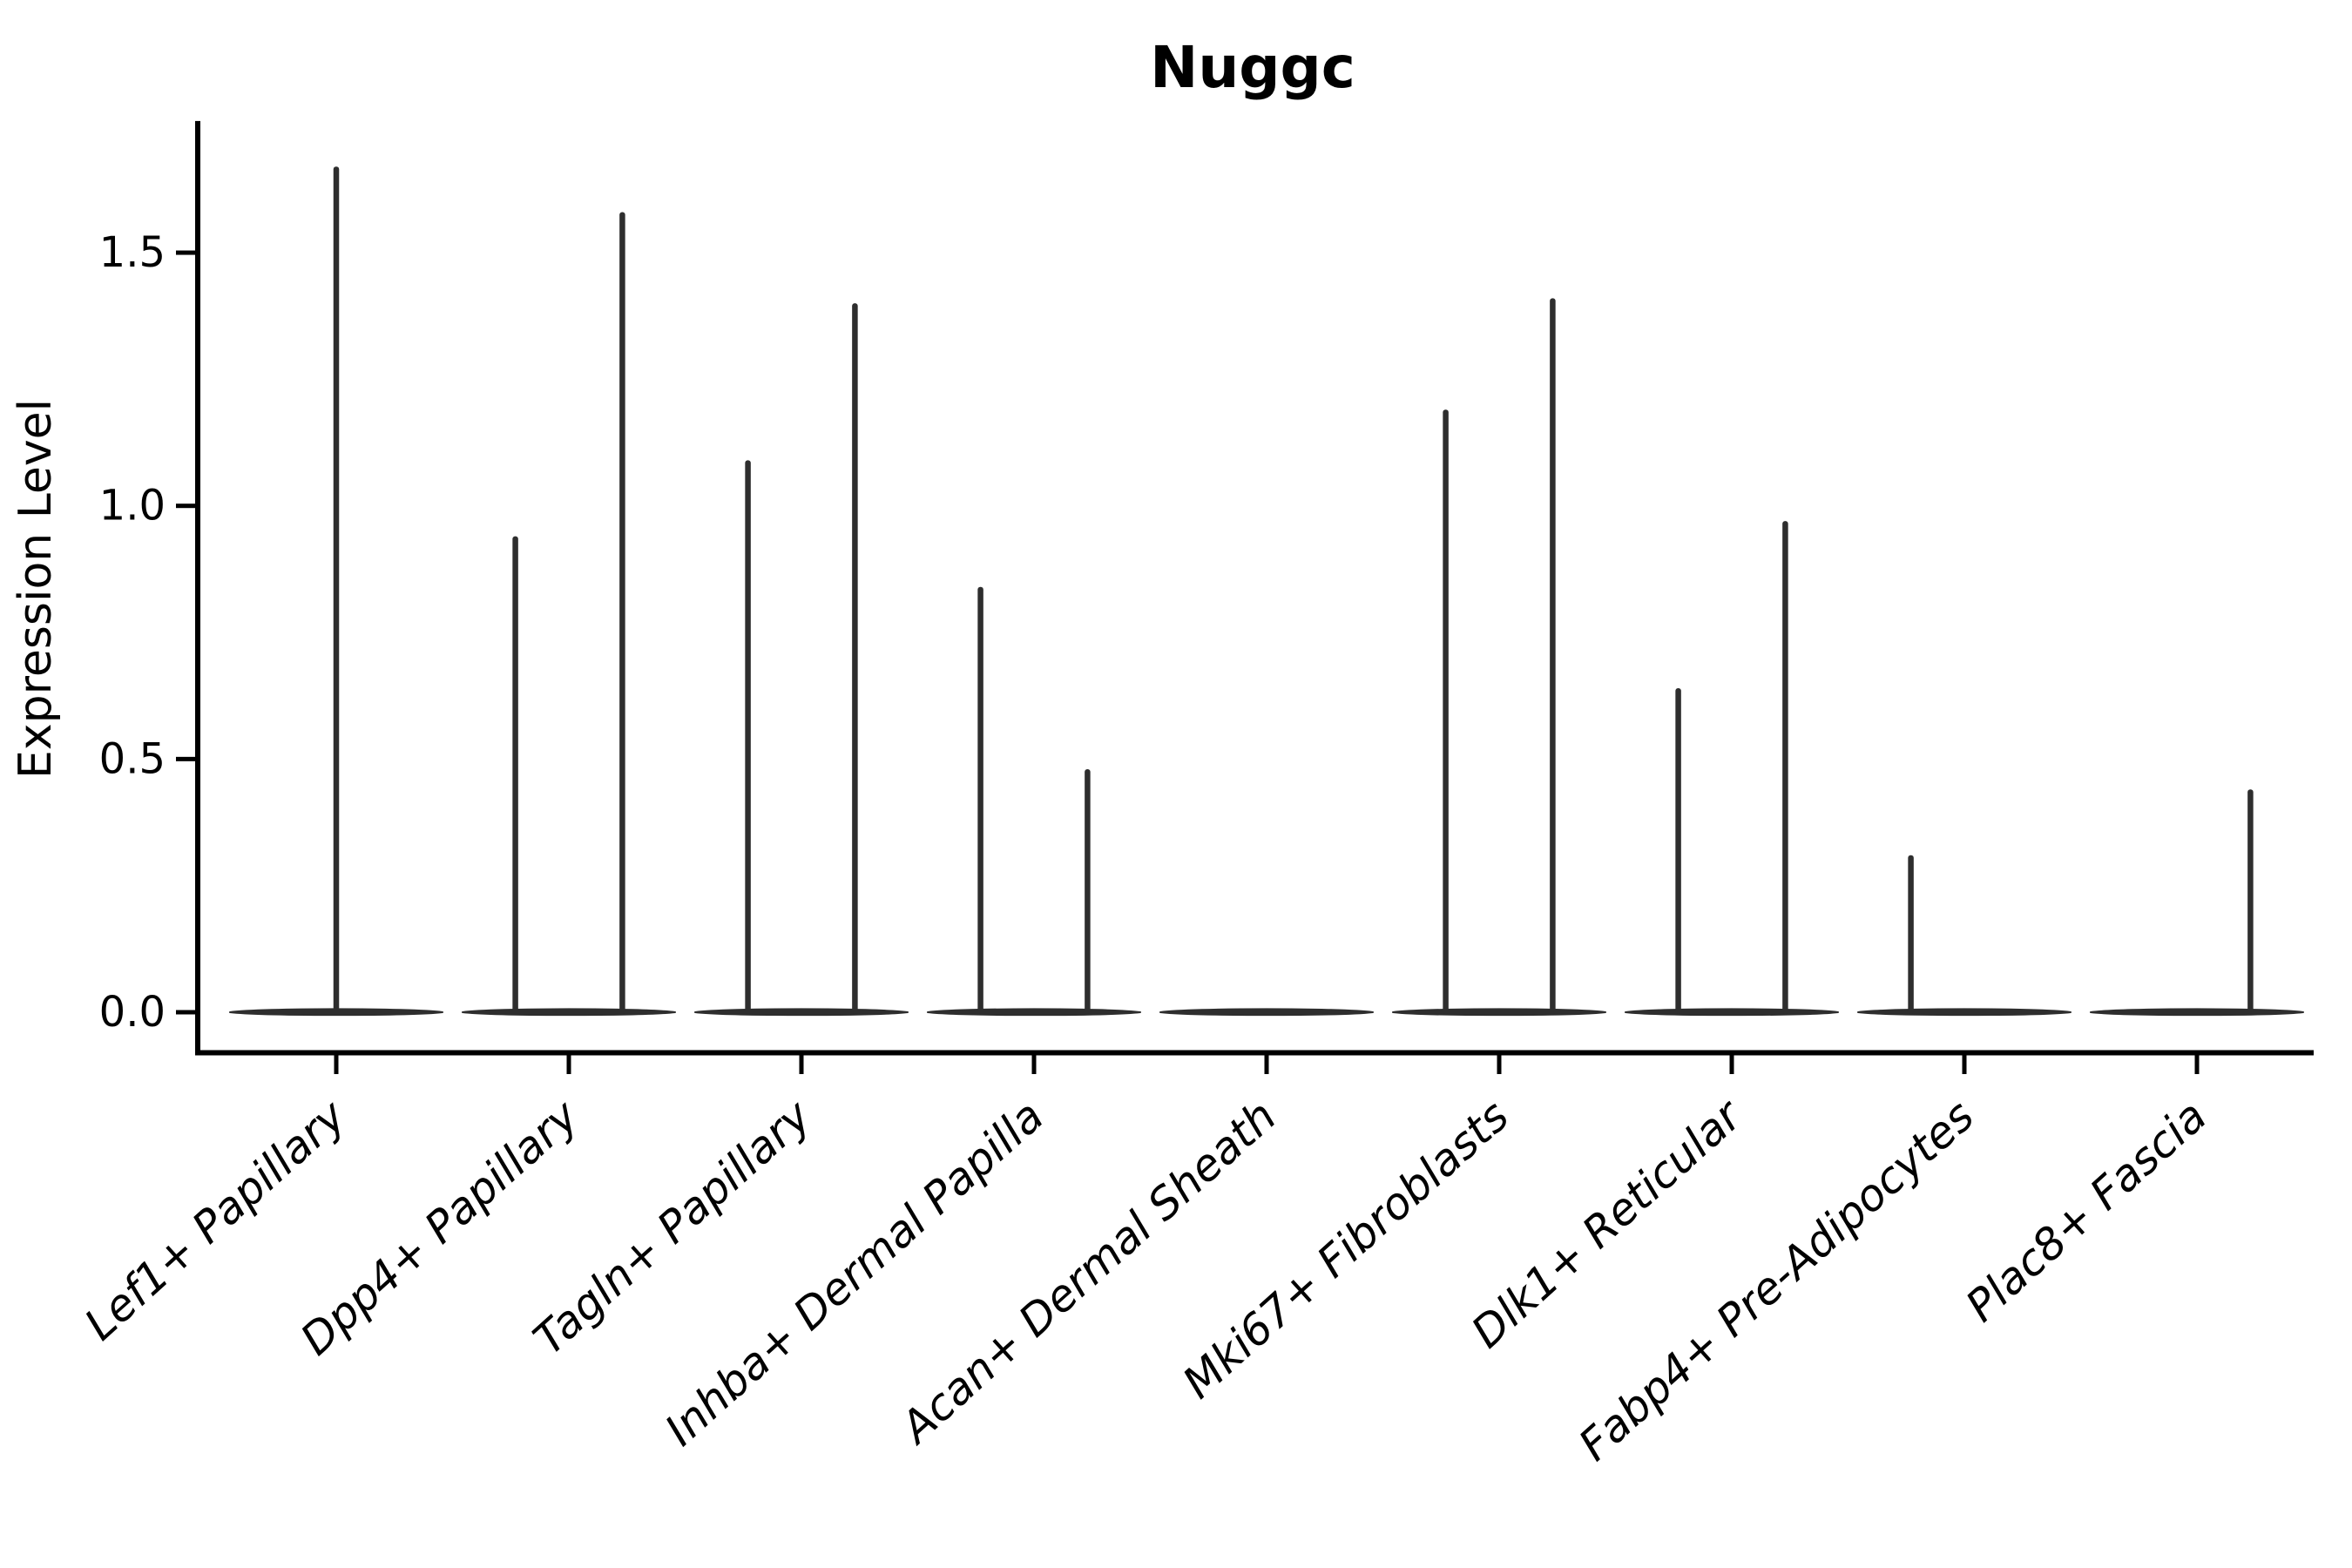  What do you see at coordinates (2086, 1211) in the screenshot?
I see `x-tick-label: Plac8+ Fascia` at bounding box center [2086, 1211].